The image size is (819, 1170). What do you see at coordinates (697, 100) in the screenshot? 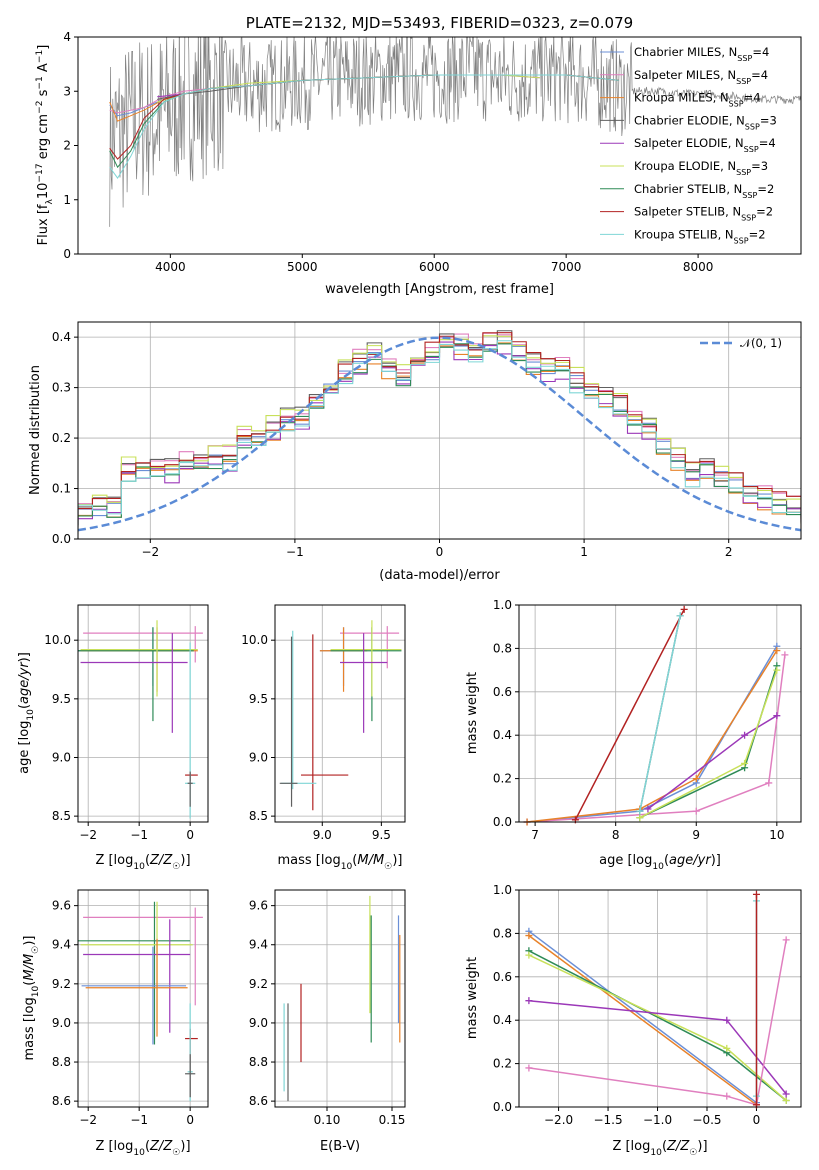
I see `legend-label: Kroupa MILES, NSSP=4` at bounding box center [697, 100].